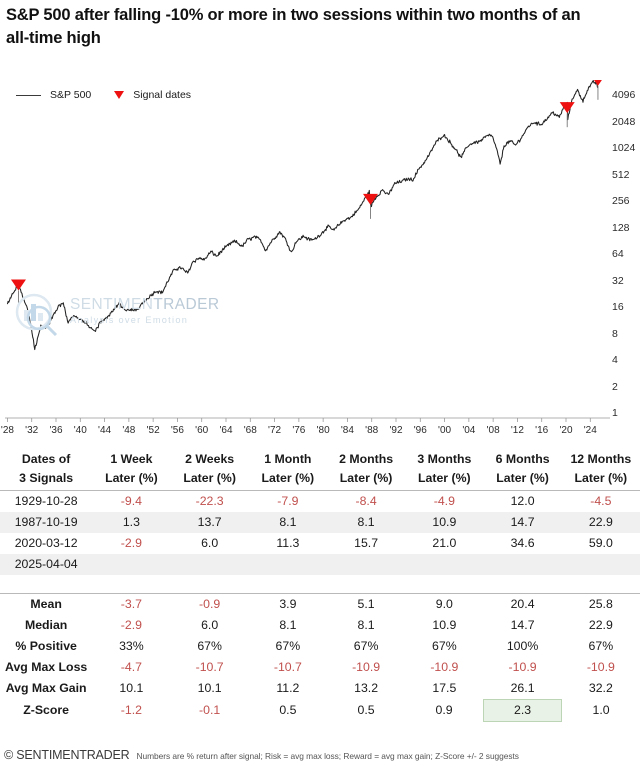  Describe the element at coordinates (522, 543) in the screenshot. I see `return-cell: 34.6` at that location.